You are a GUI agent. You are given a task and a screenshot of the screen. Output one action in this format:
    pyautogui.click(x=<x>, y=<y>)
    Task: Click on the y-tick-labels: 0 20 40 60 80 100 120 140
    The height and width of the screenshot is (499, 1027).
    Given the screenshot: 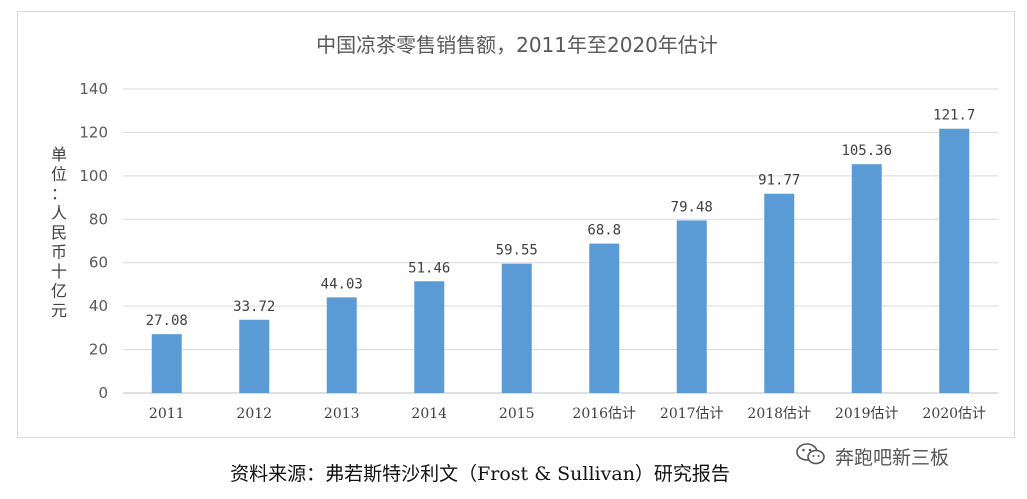 What is the action you would take?
    pyautogui.click(x=93, y=241)
    